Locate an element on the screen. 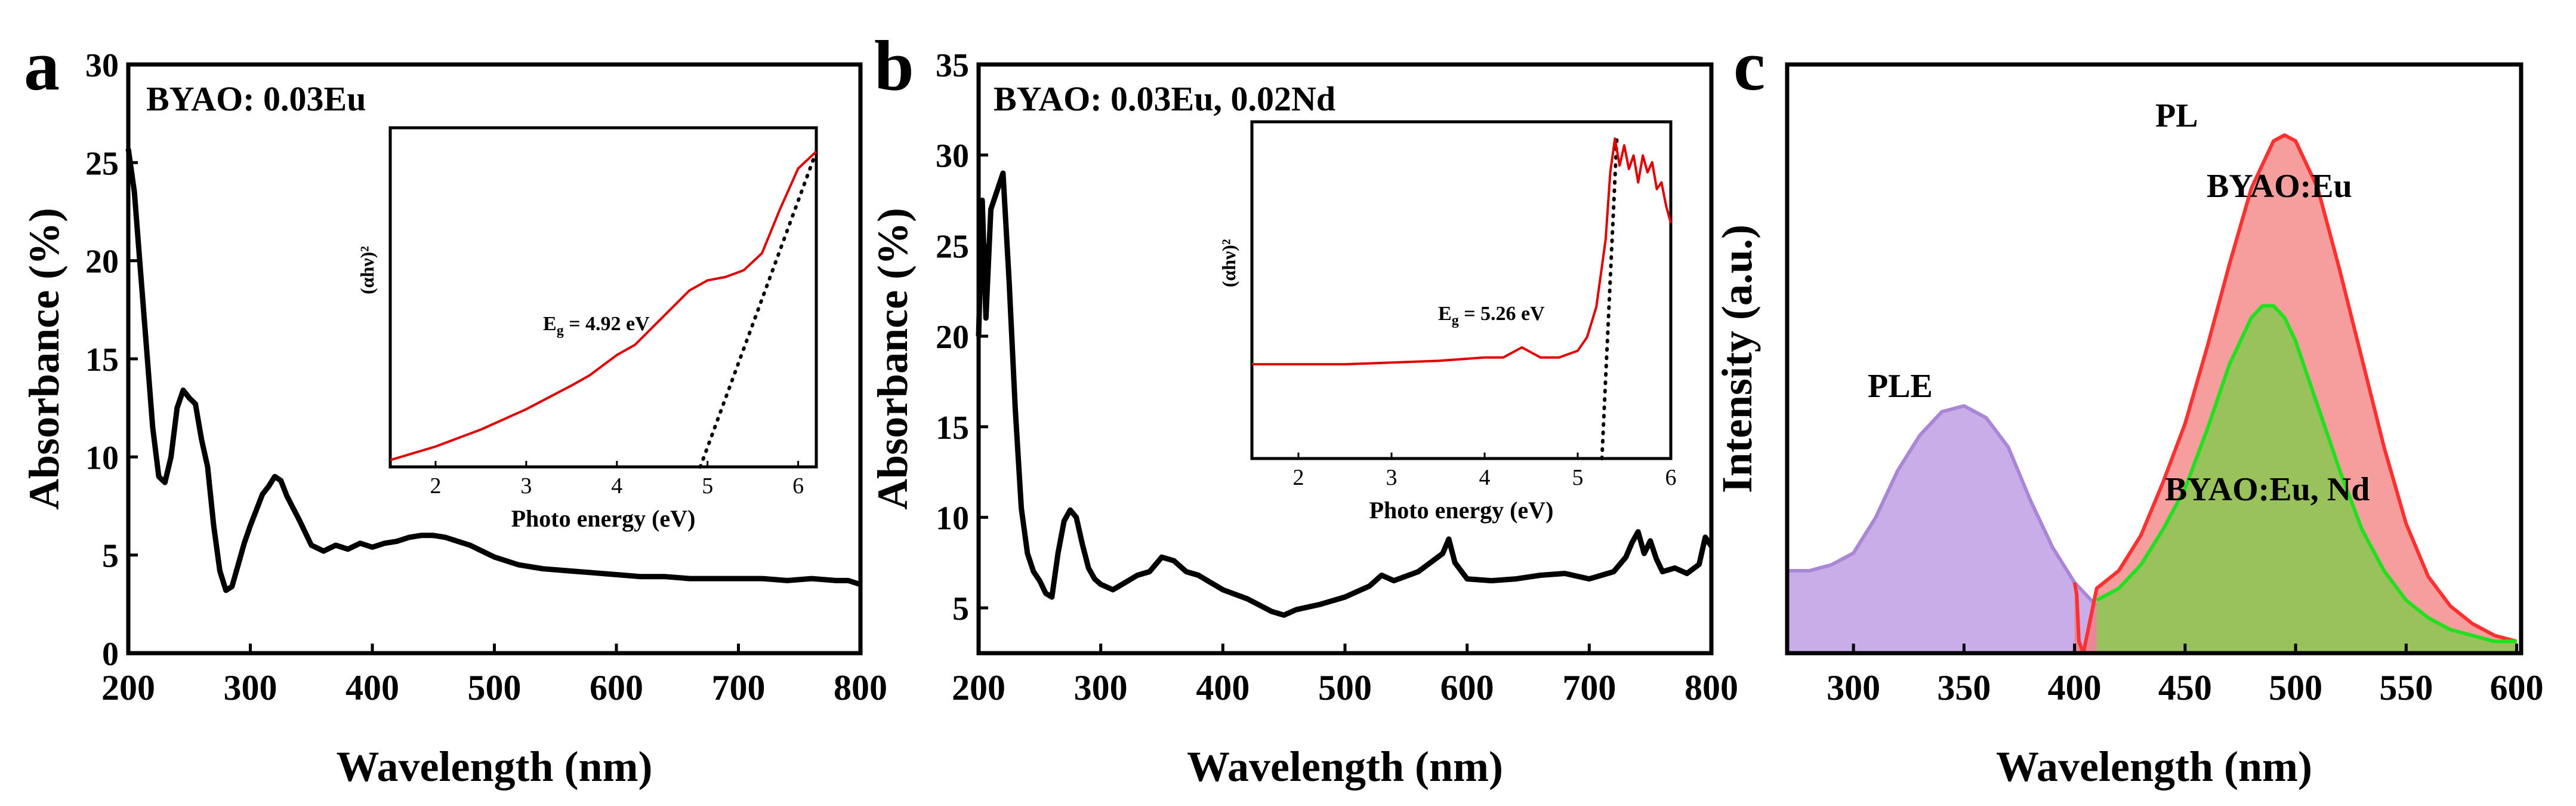 The height and width of the screenshot is (806, 2576). inset-eg-annotation: Eg = 5.26 eV is located at coordinates (1491, 315).